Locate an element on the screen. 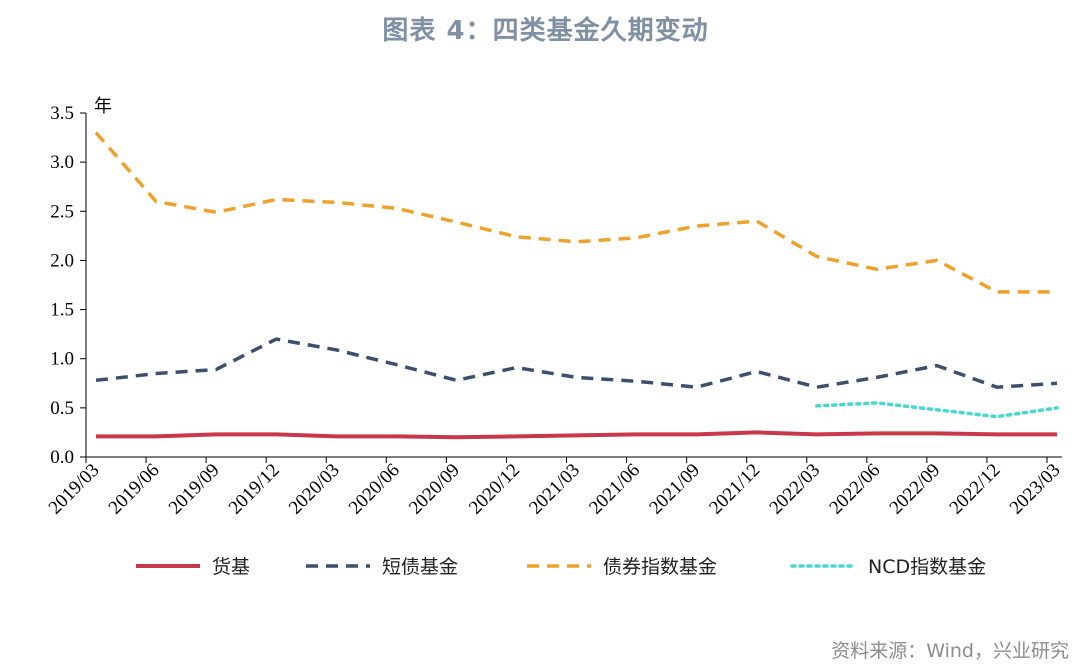 The image size is (1091, 672). x-tick-label: 2019/03 is located at coordinates (74, 489).